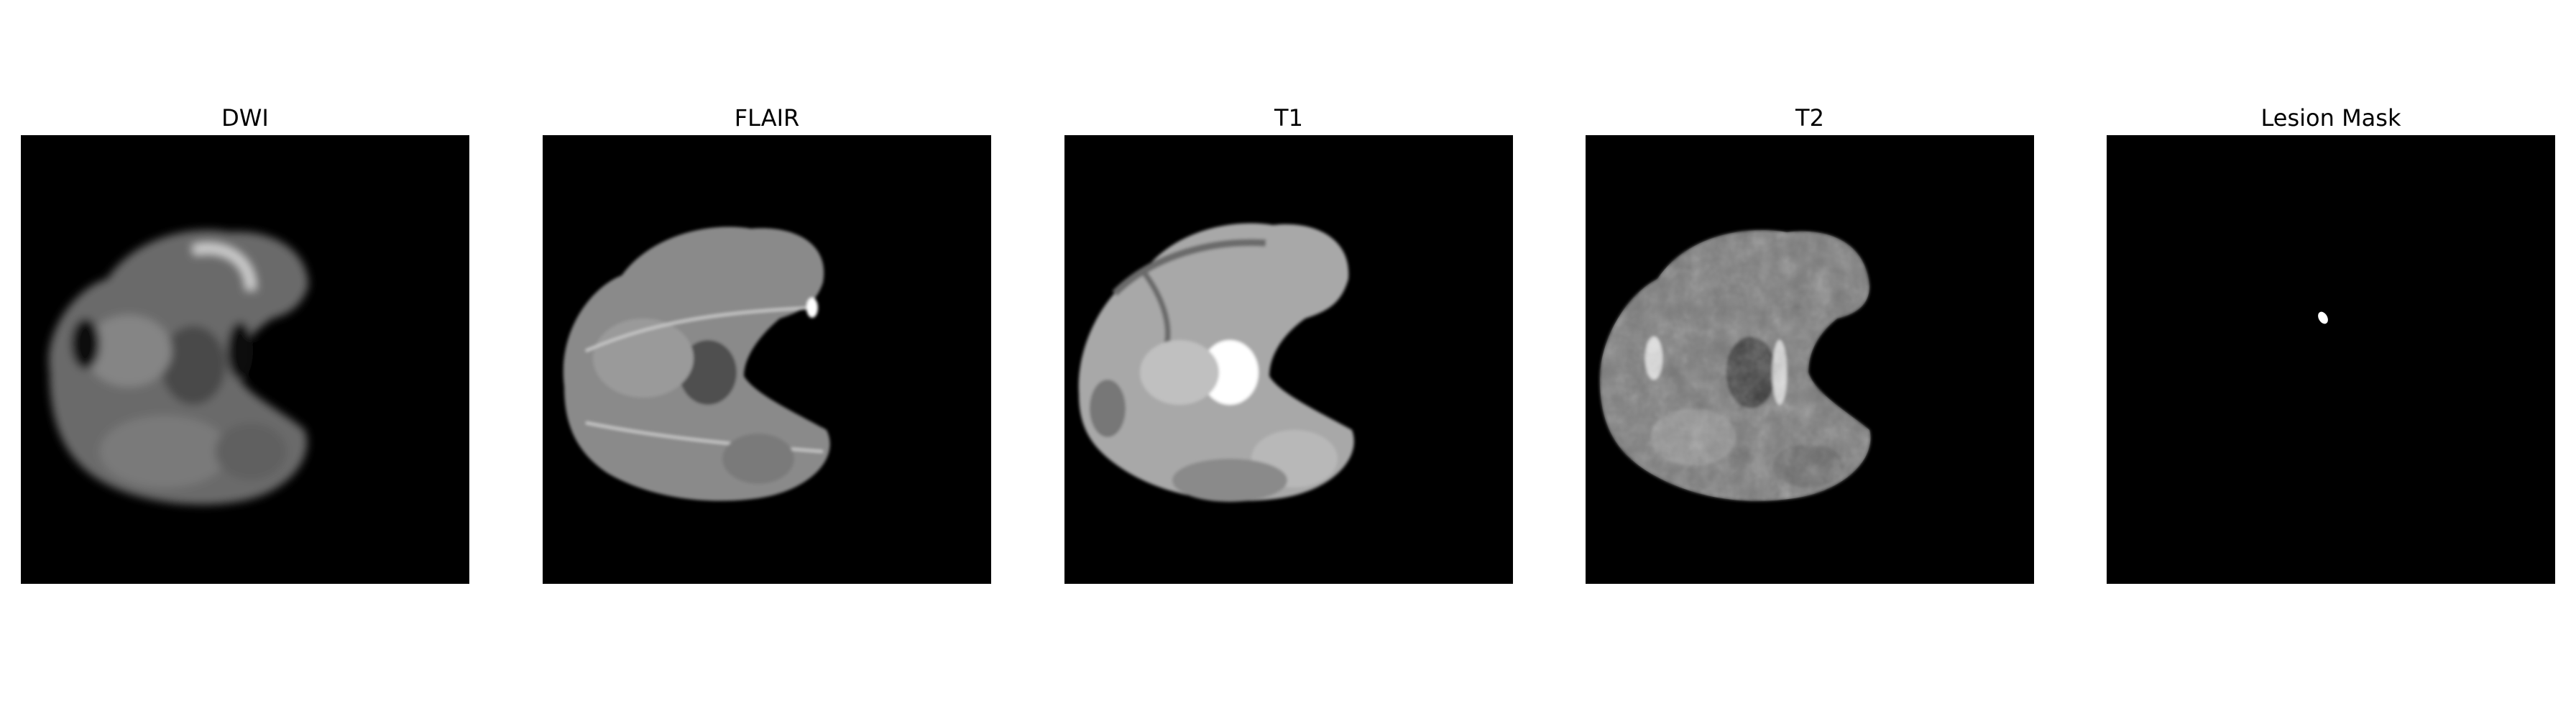 This screenshot has height=719, width=2576. I want to click on panel-lesion-mask: Lesion Mask, so click(2331, 342).